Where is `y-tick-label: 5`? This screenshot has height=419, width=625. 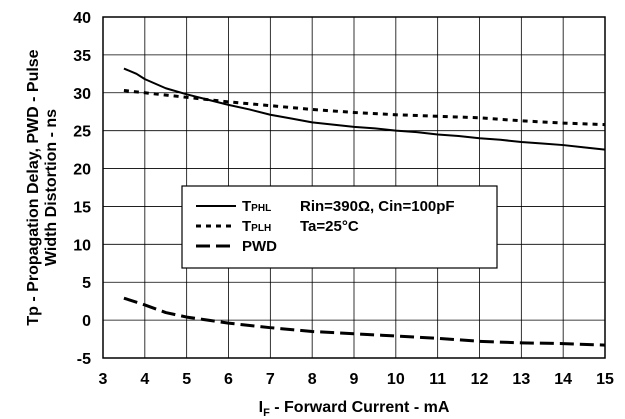 y-tick-label: 5 is located at coordinates (86, 283).